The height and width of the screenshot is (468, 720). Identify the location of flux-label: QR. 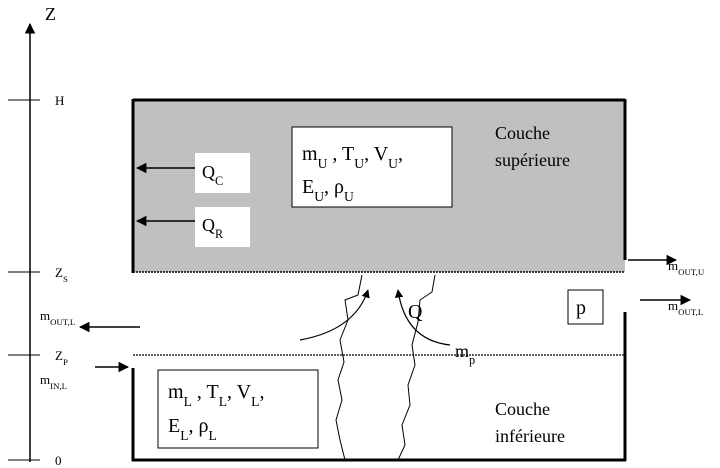
(213, 228).